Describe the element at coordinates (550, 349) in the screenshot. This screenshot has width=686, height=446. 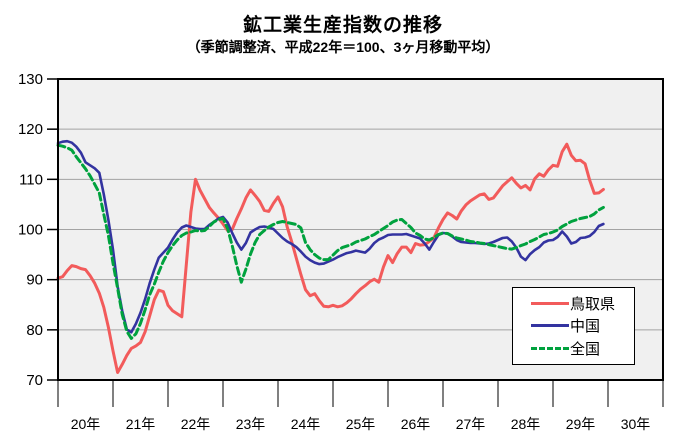
I see `legend-line-sample-zenkoku` at that location.